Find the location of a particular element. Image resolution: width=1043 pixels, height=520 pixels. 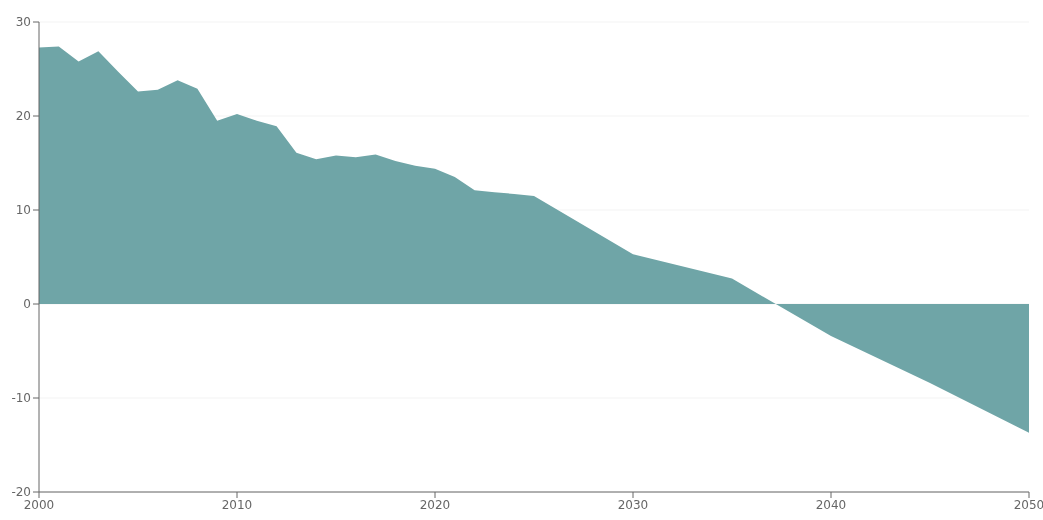

y-tick-label: 30 is located at coordinates (23, 22).